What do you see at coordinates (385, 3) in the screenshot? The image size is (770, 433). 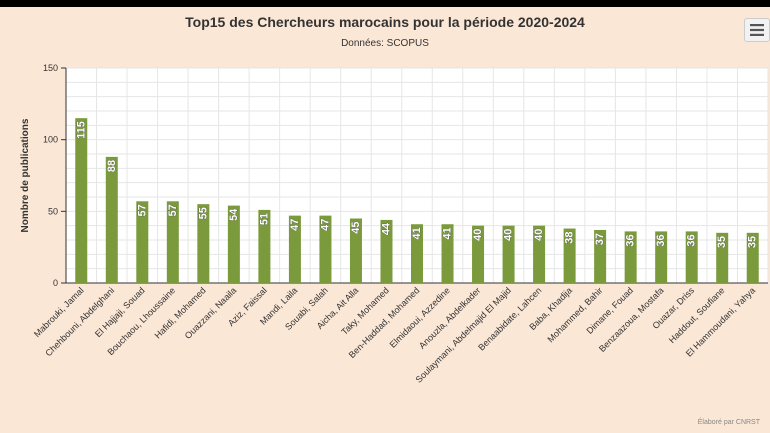 I see `top-border` at bounding box center [385, 3].